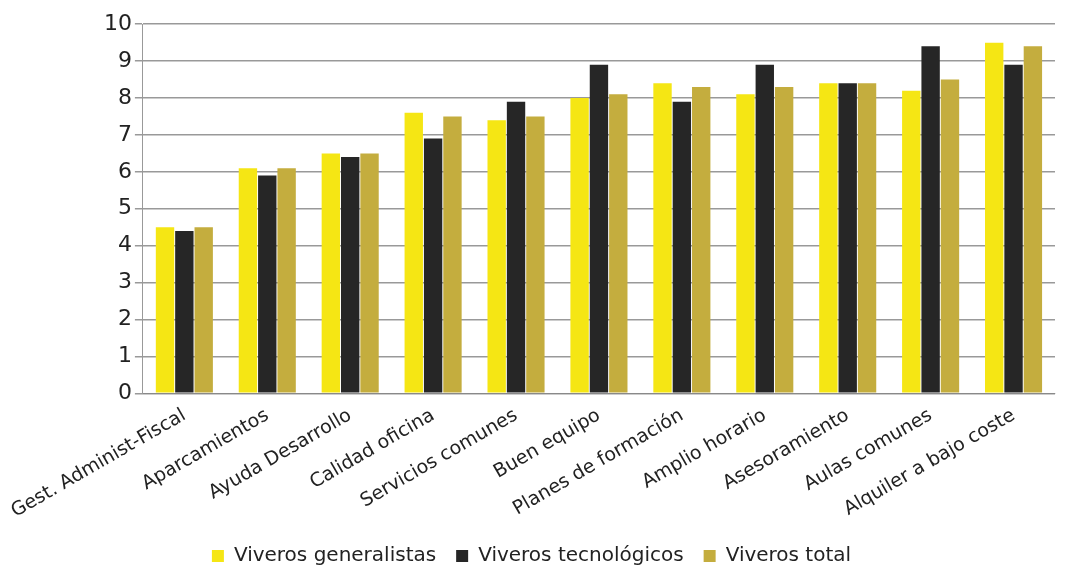 The width and height of the screenshot is (1083, 584). I want to click on y-tick-label: 10, so click(117, 22).